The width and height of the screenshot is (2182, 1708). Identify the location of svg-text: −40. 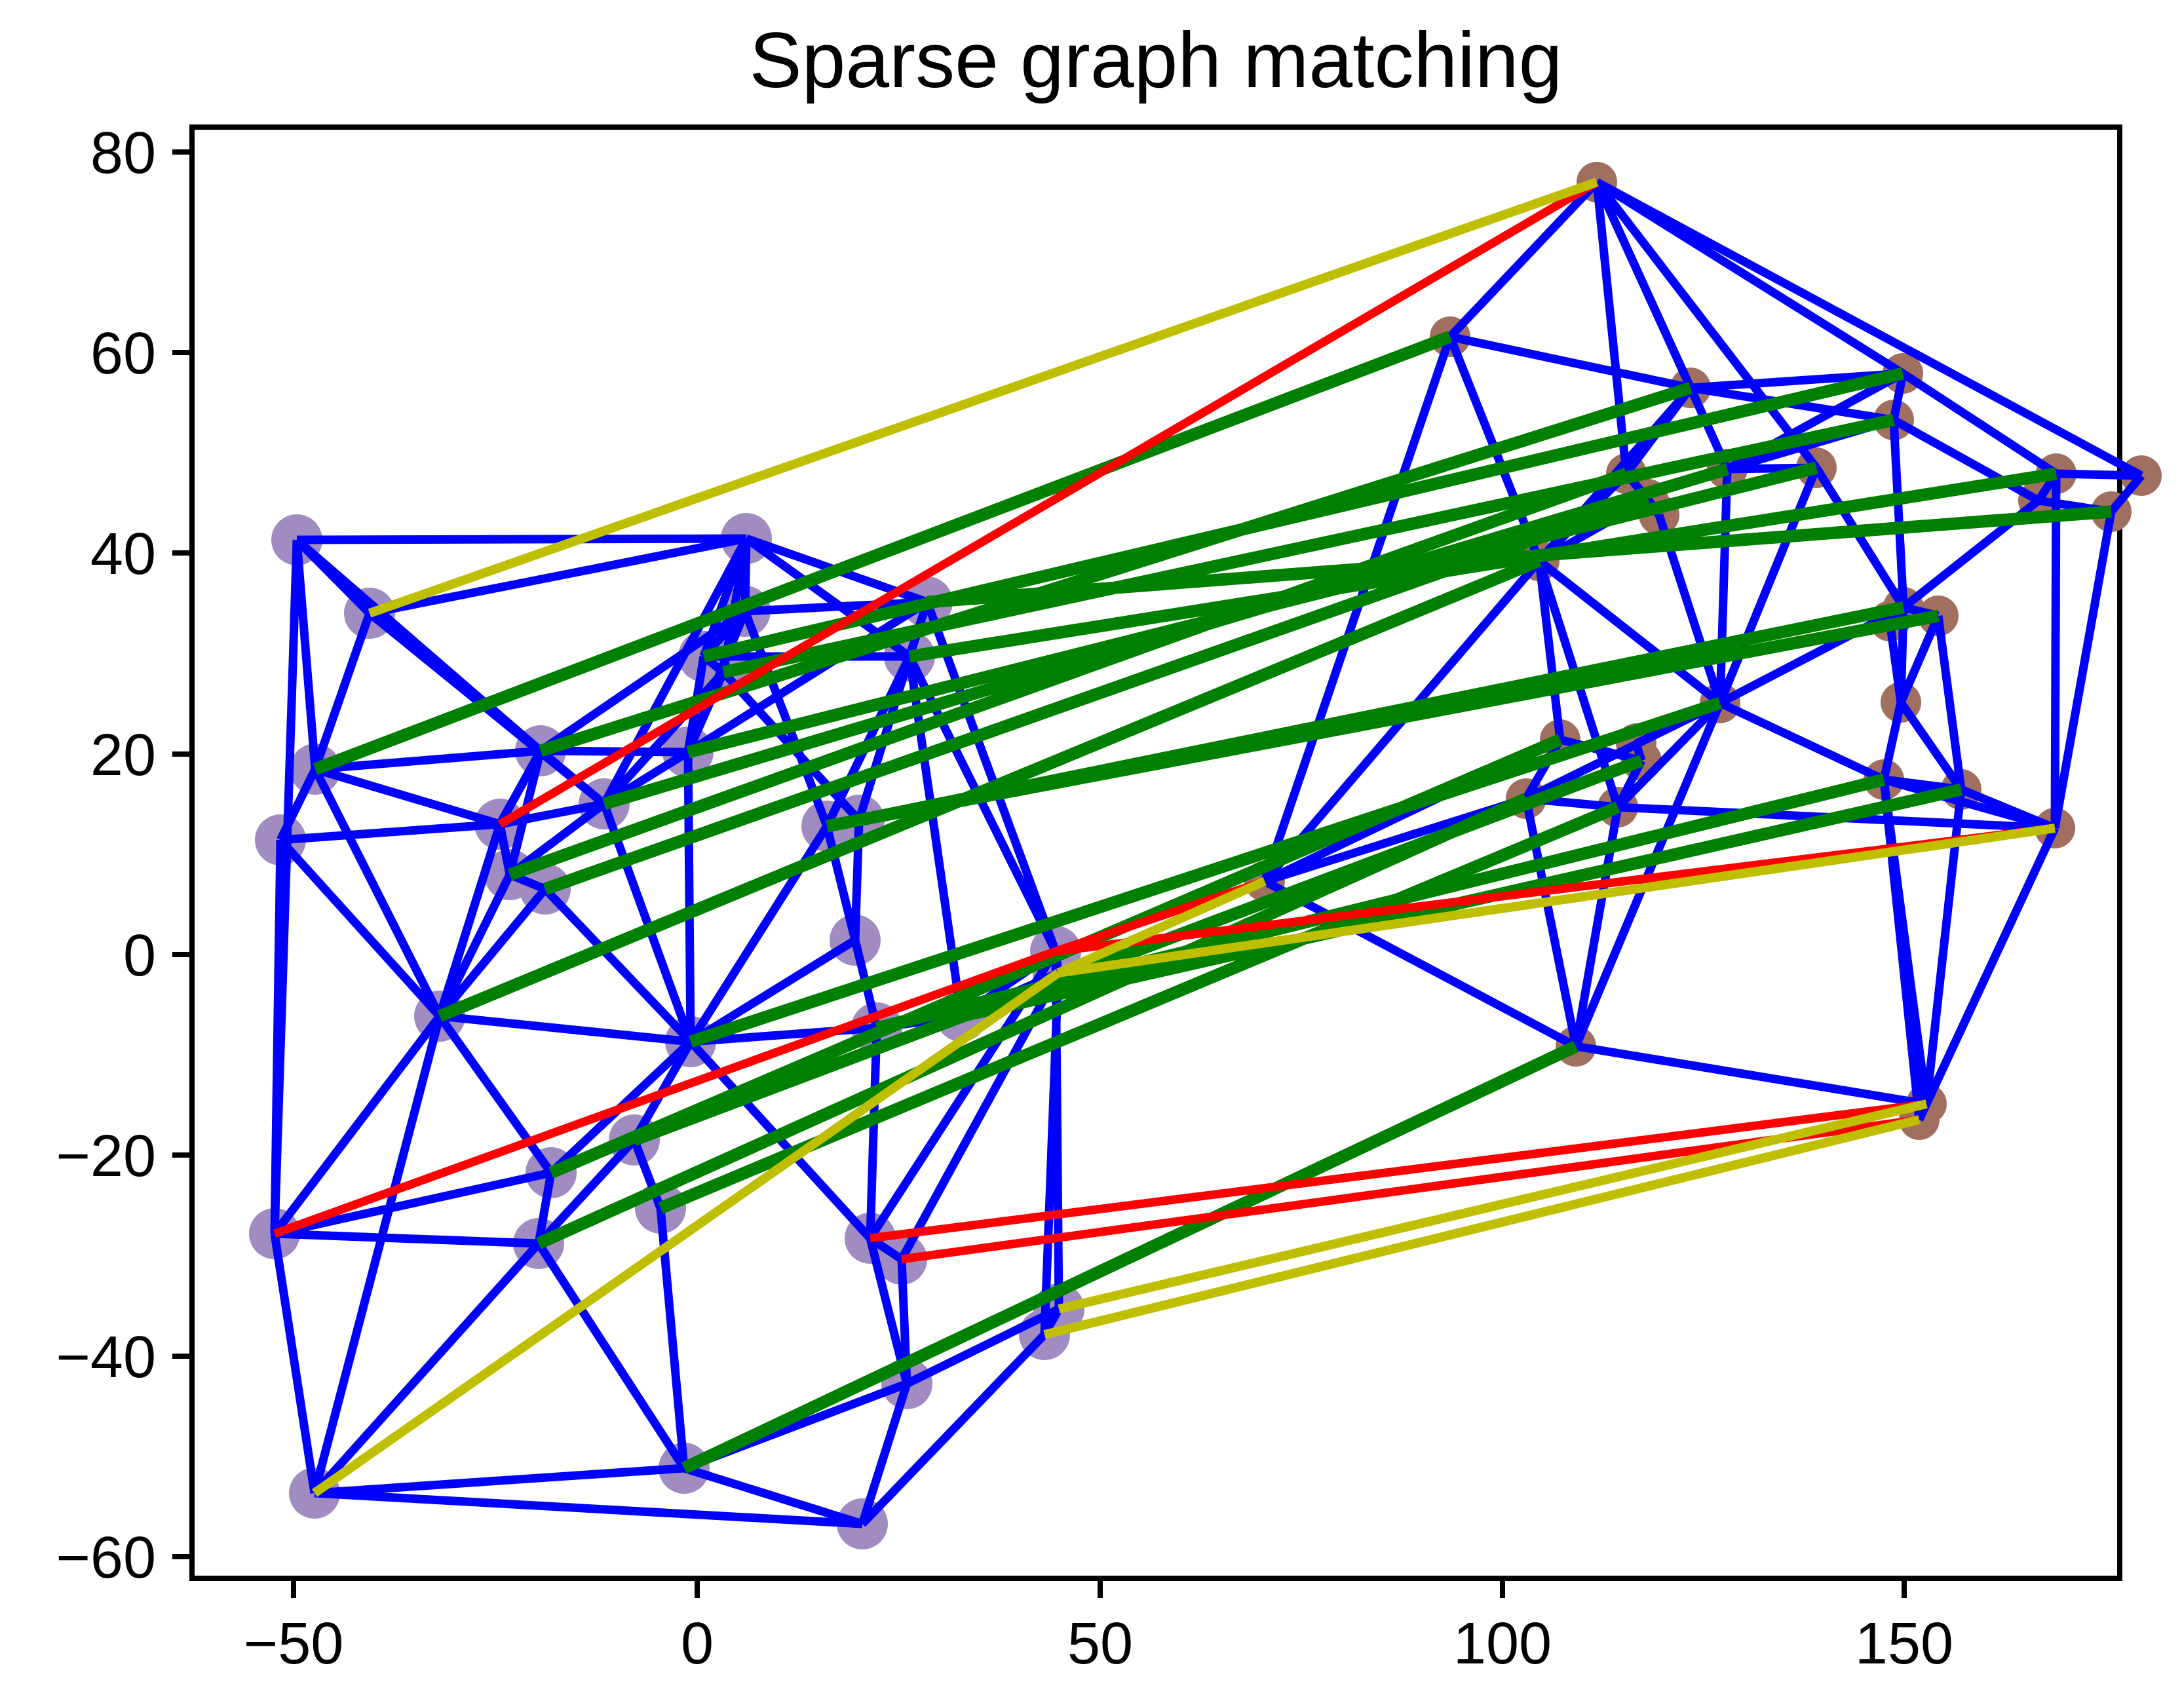
(106, 1357).